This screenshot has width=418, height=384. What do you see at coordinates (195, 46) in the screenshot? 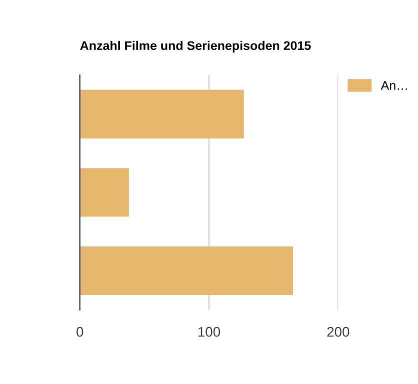
I see `chart-title: Anzahl Filme und Serienepisoden 2015` at bounding box center [195, 46].